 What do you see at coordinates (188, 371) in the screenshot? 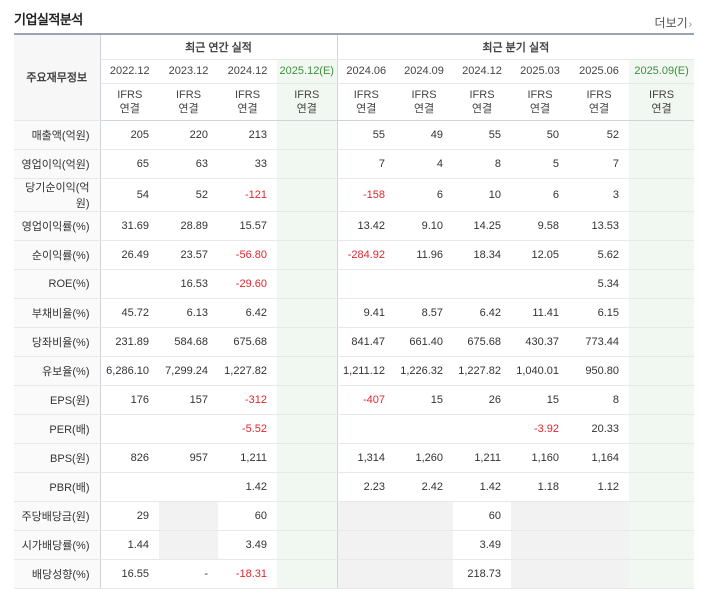
I see `table-cell: 7,299.24` at bounding box center [188, 371].